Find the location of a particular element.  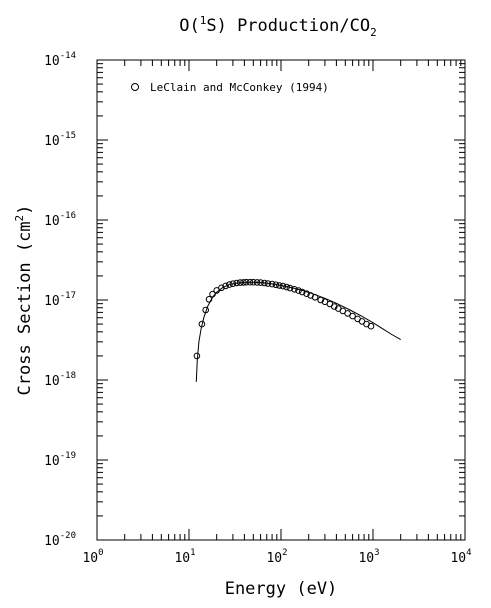

y-tick-label: 10-14 is located at coordinates (60, 60).